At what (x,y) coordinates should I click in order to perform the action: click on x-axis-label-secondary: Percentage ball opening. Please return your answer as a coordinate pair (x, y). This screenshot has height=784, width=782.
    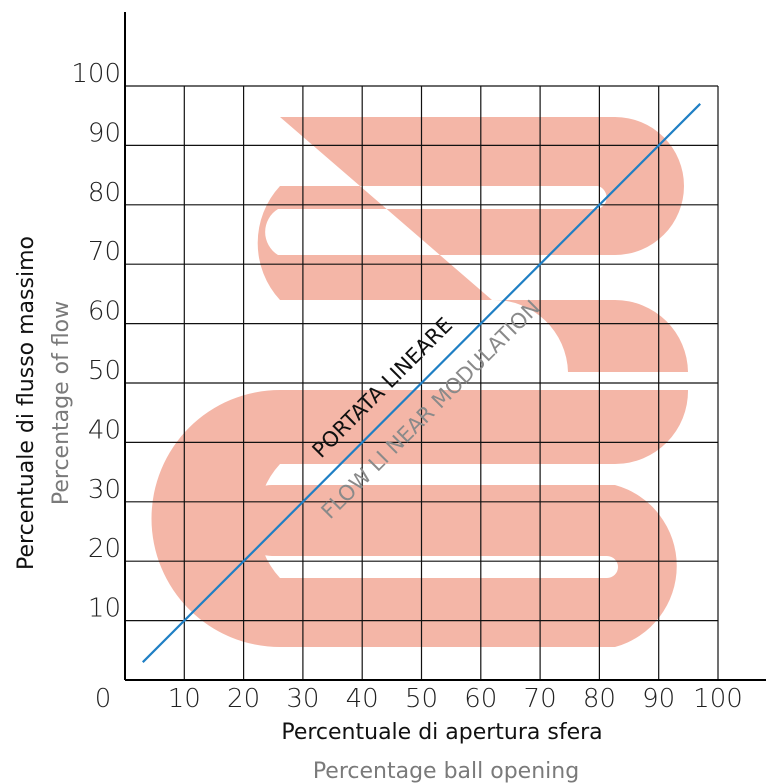
    Looking at the image, I should click on (446, 771).